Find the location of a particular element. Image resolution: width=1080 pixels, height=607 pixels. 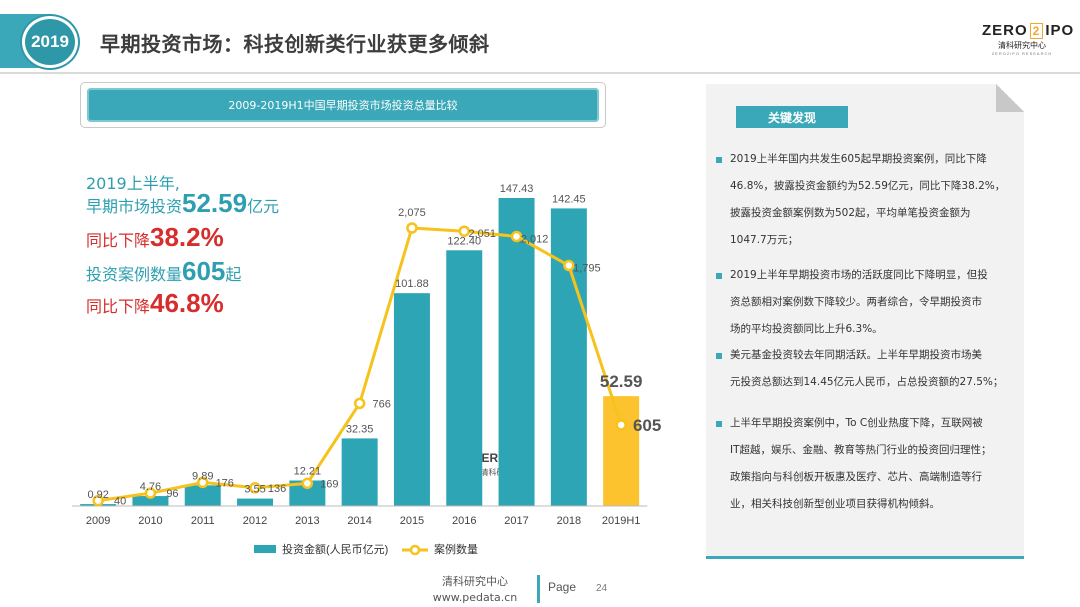

logo-box: 2 is located at coordinates (1036, 31).